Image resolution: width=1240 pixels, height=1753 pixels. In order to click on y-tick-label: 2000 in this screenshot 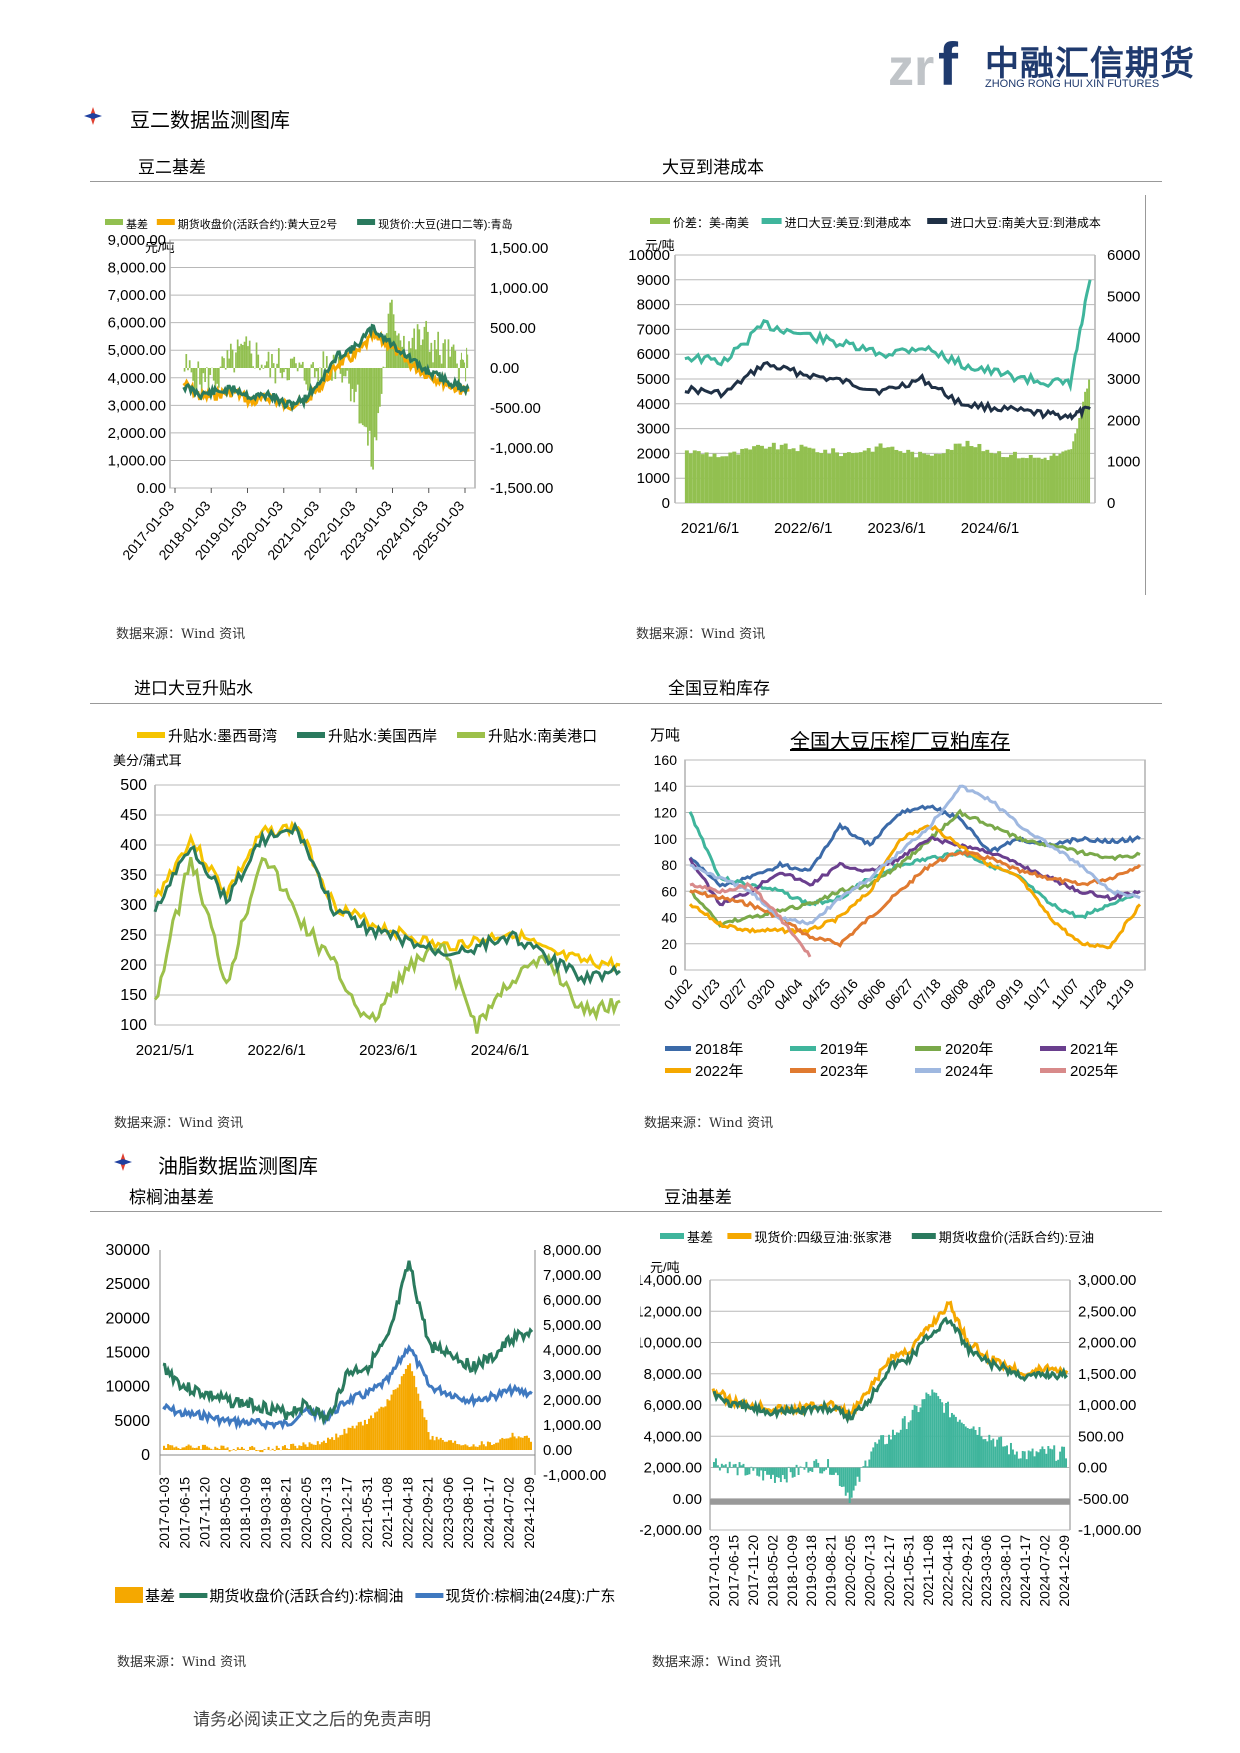, I will do `click(653, 453)`.